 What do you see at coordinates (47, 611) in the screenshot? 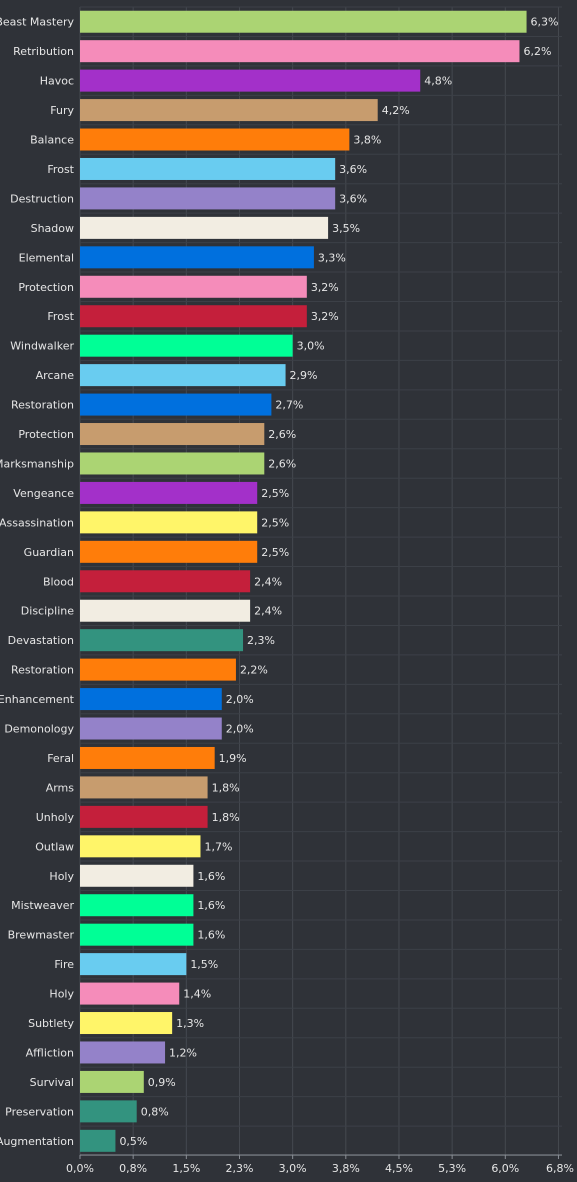
I see `category-label: Discipline` at bounding box center [47, 611].